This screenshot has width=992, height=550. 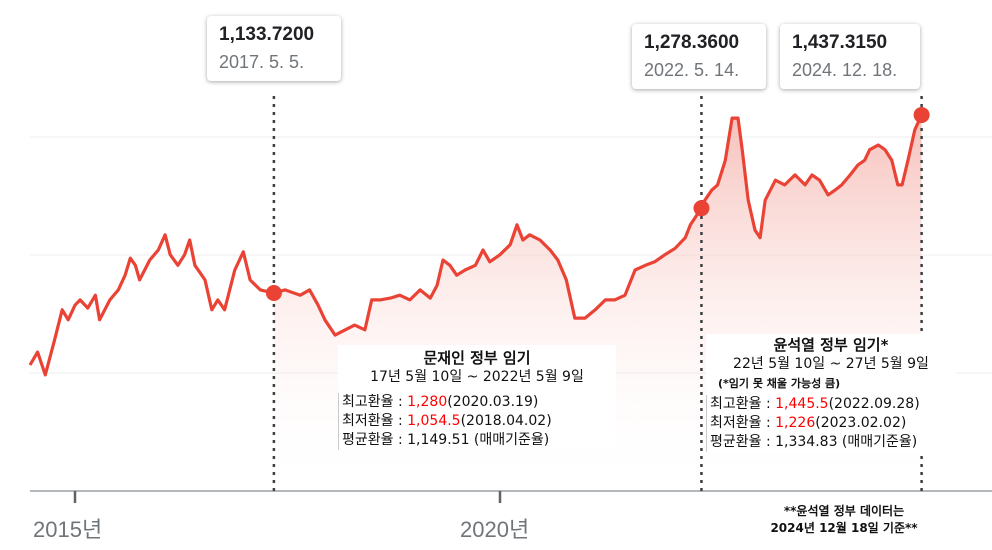 I want to click on tooltip-value: 1,437.3150, so click(x=840, y=42).